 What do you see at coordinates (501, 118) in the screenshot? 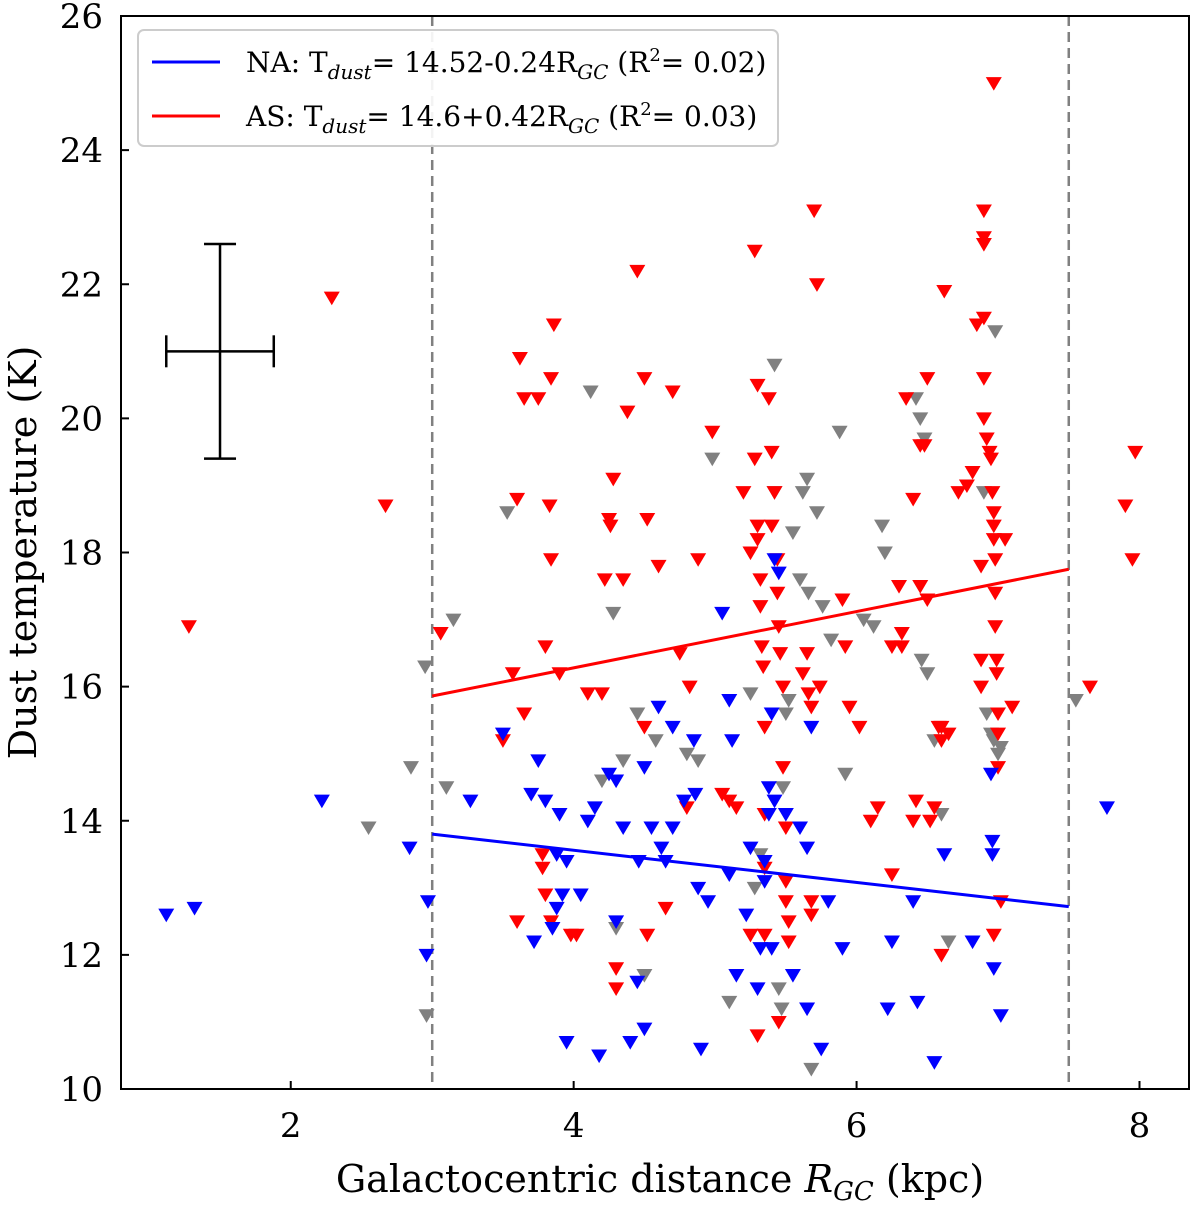
I see `legend-label-AS: AS: Tdust= 14.6+0.42RGC (R2= 0.03)` at bounding box center [501, 118].